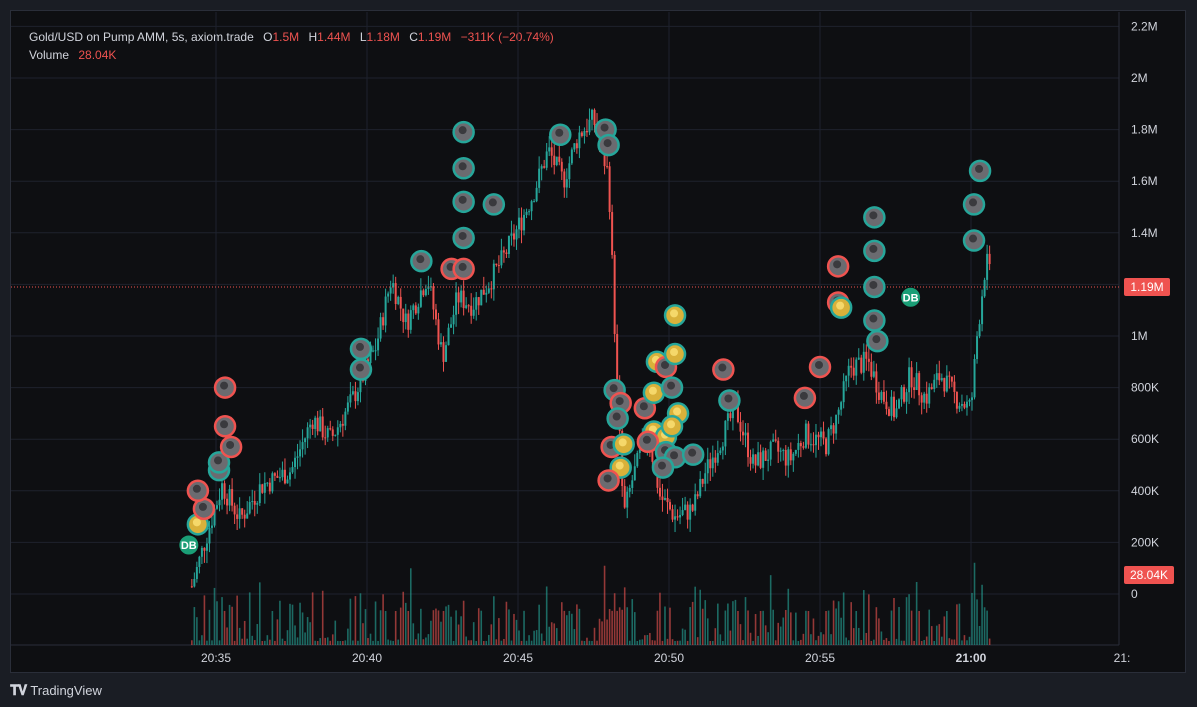 This screenshot has height=707, width=1197. I want to click on dev-buy-marker, so click(911, 297).